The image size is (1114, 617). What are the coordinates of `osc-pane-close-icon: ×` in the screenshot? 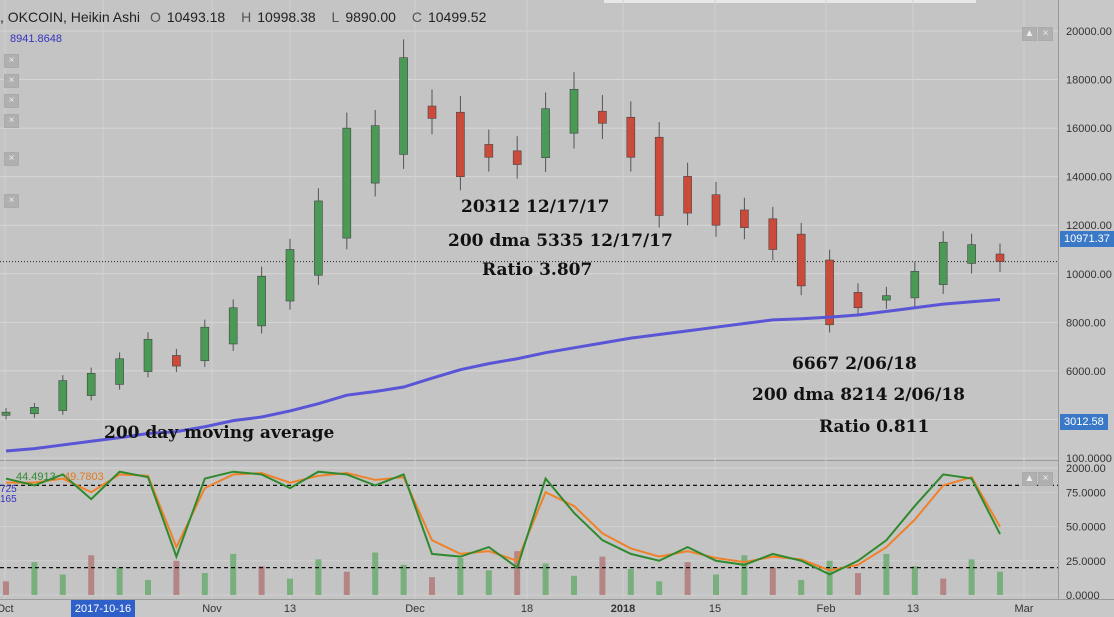 It's located at (1045, 479).